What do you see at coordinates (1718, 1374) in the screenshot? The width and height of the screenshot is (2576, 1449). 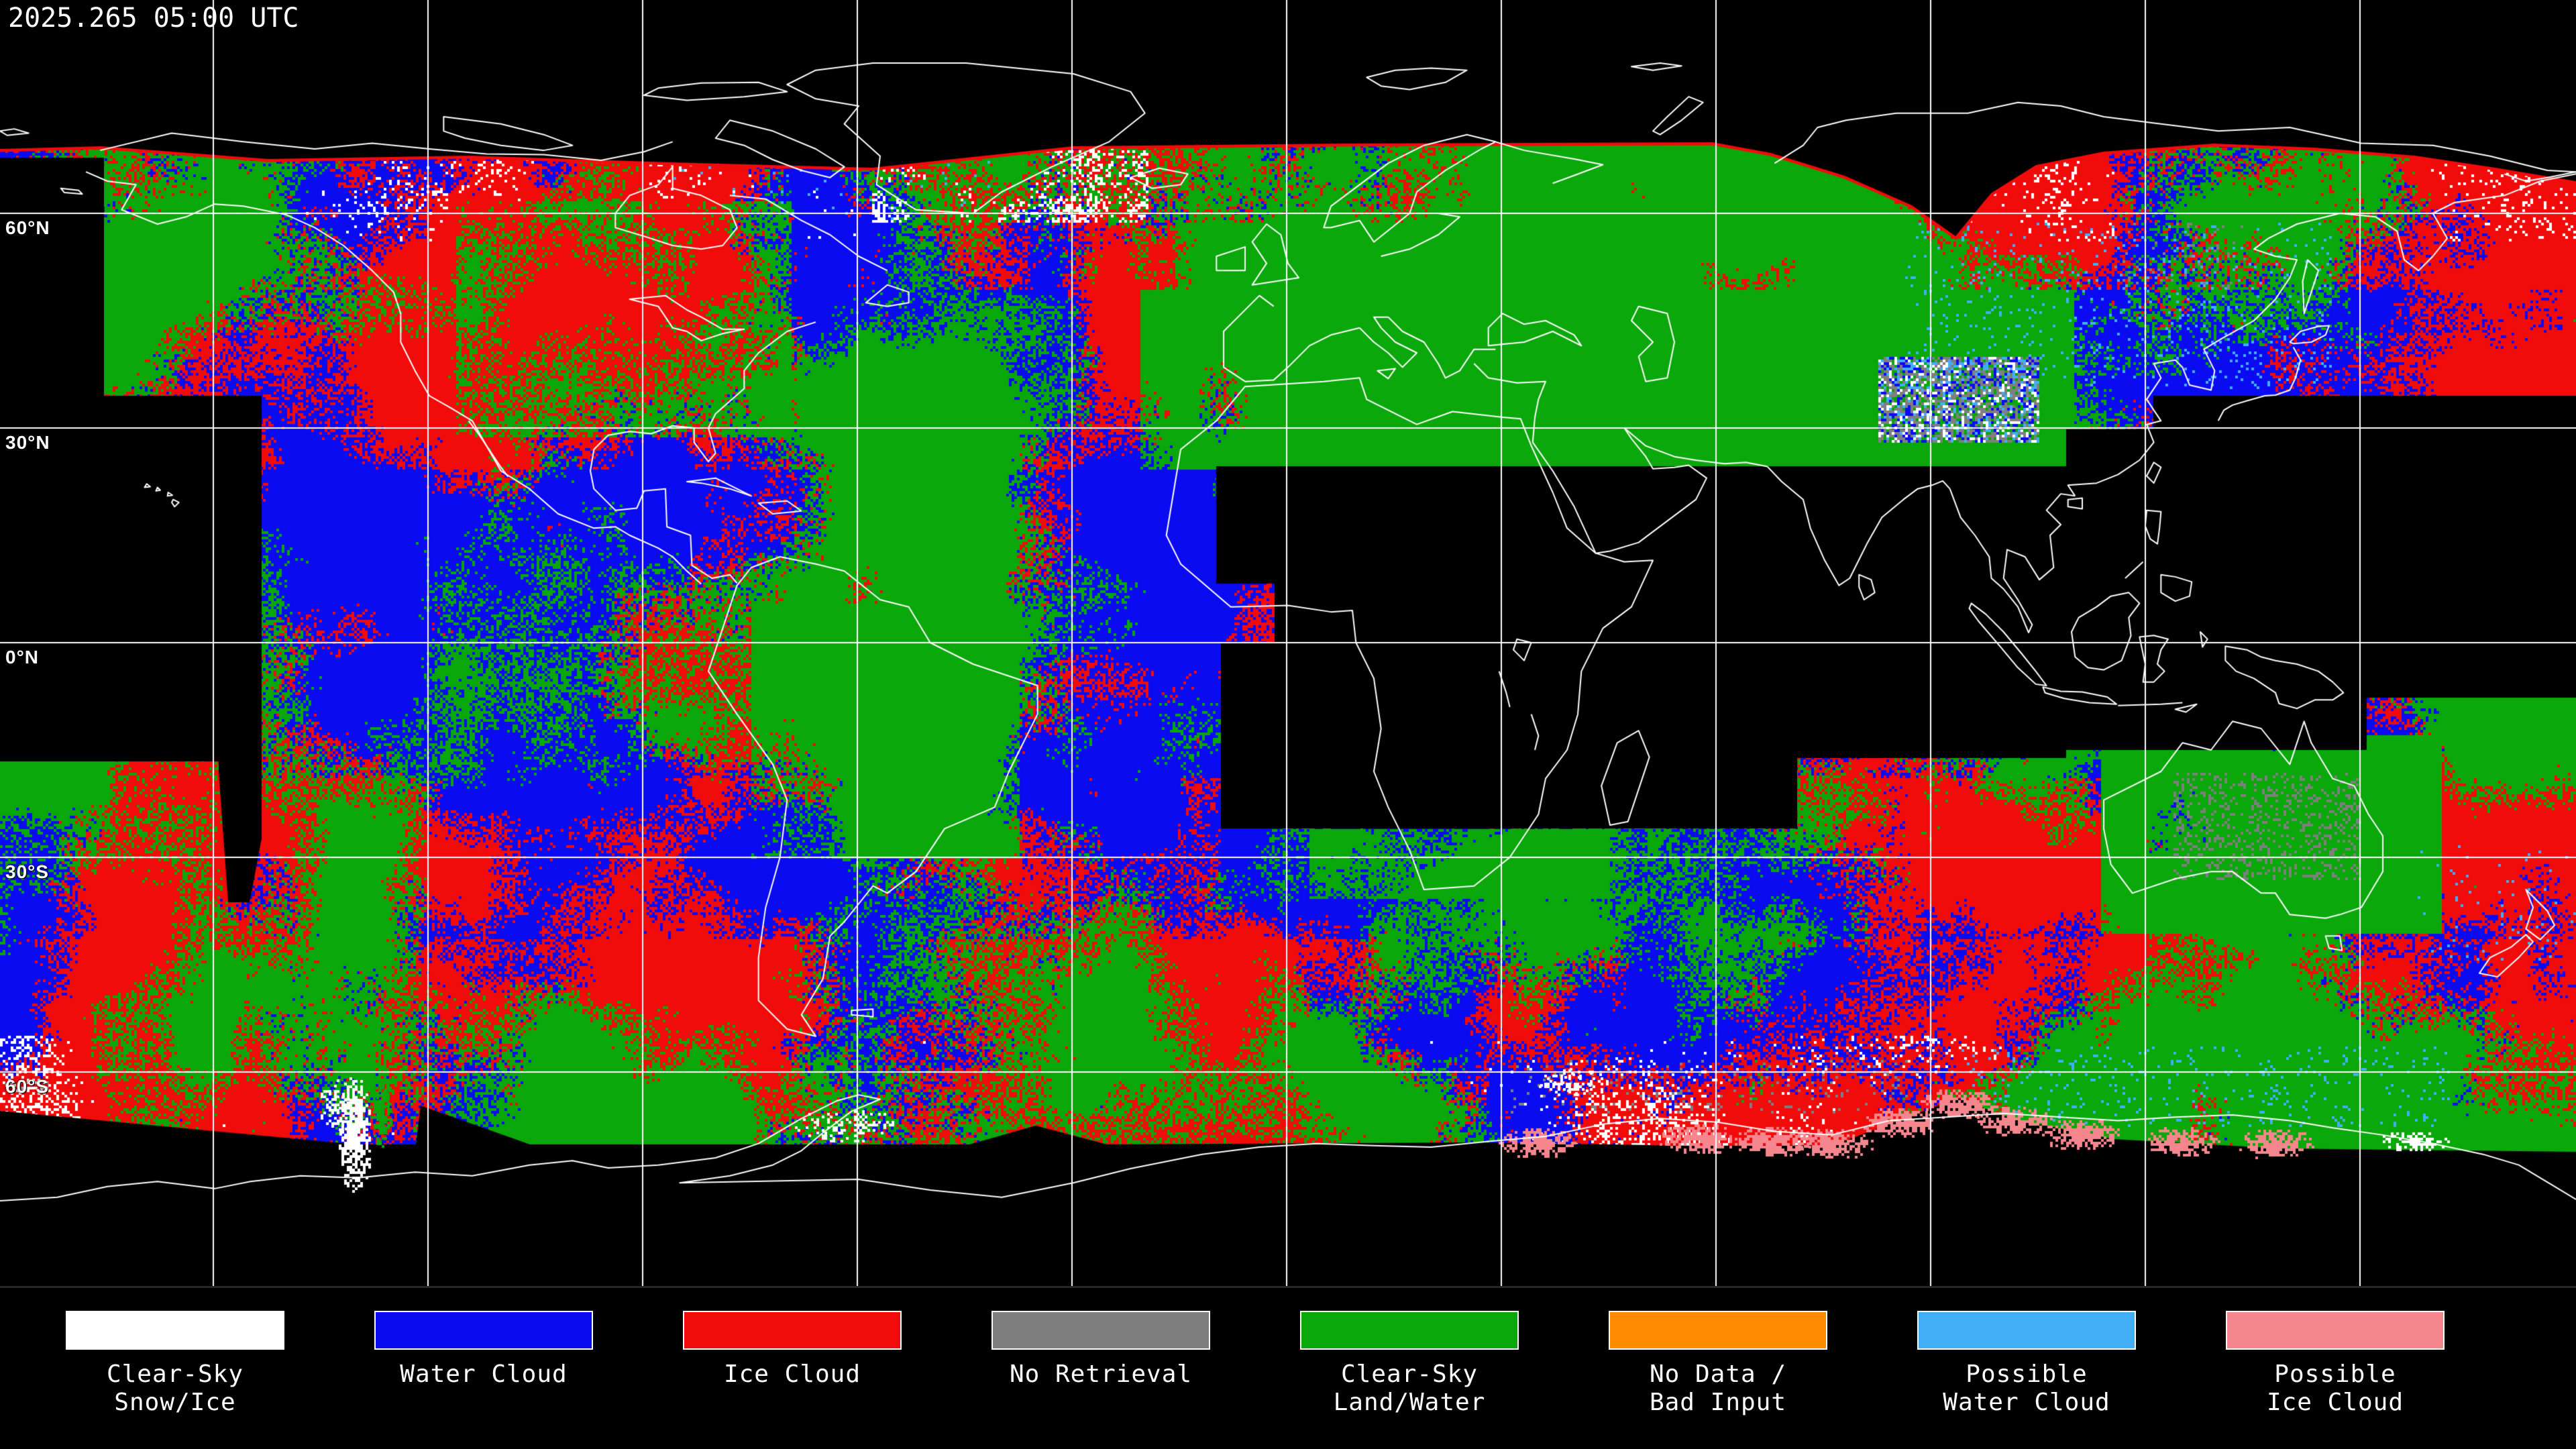 I see `legend-label-line: No Data /` at bounding box center [1718, 1374].